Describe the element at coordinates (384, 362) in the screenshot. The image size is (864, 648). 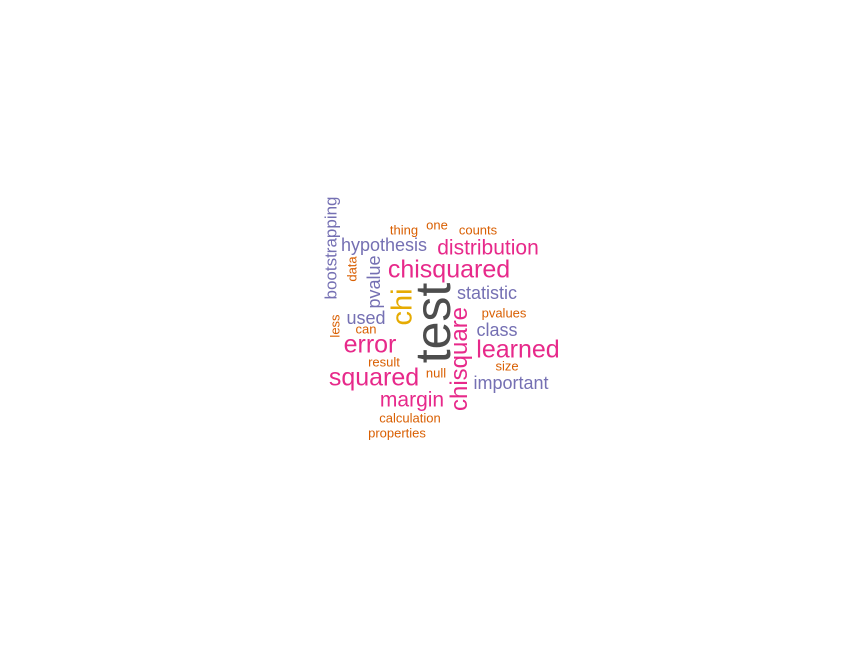
I see `word-result: result` at that location.